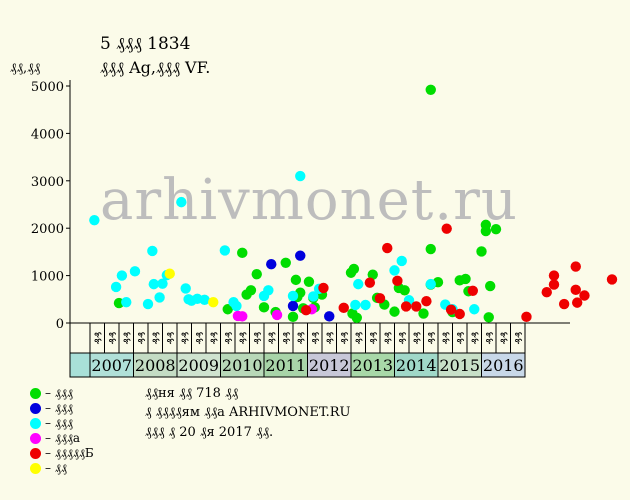  Describe the element at coordinates (56, 468) in the screenshot. I see `legend-label: – ₰₰` at that location.